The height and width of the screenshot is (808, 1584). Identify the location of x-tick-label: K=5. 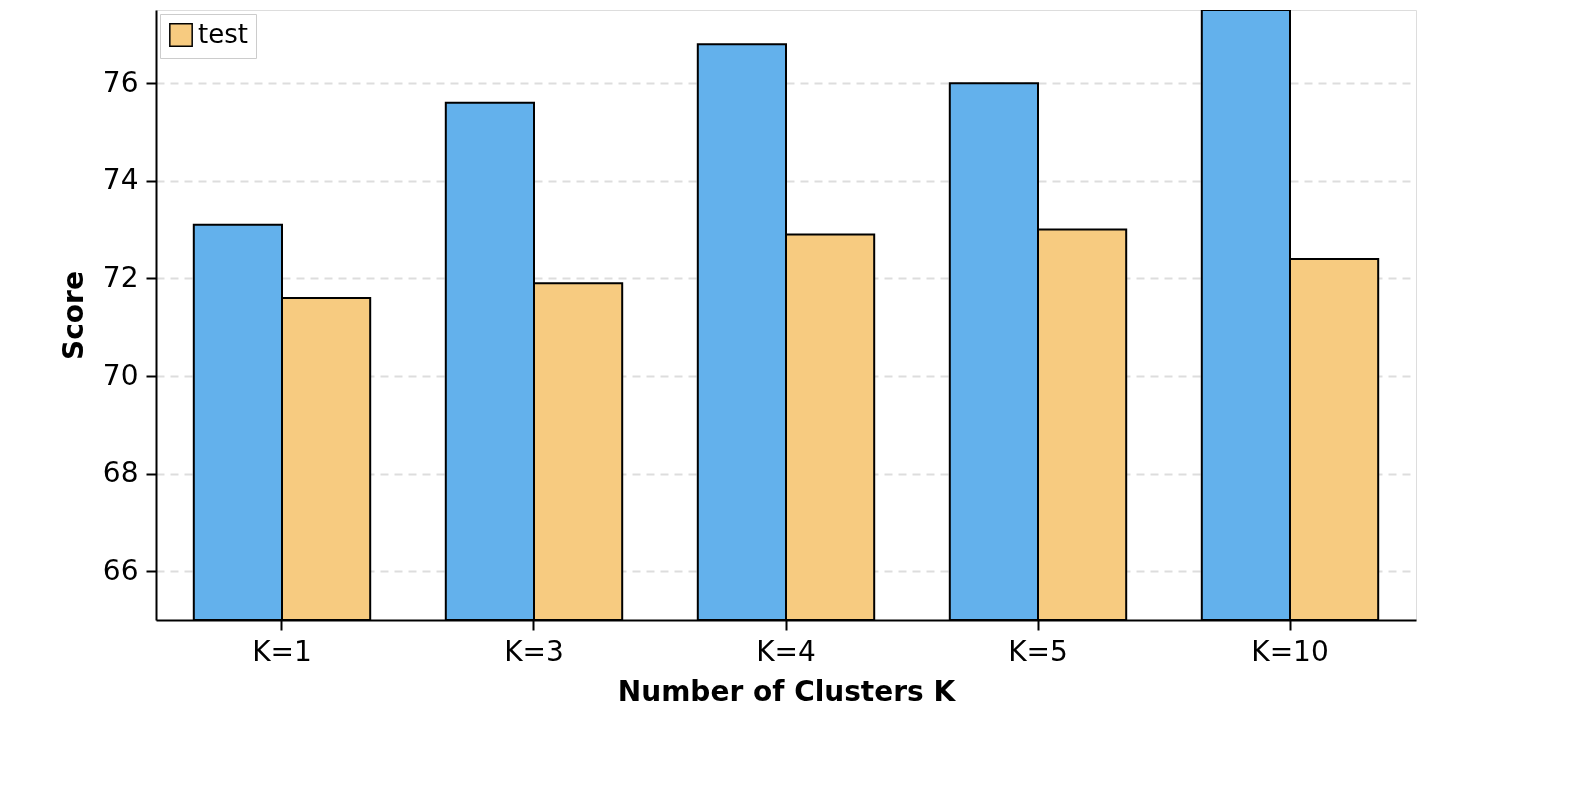
(1038, 651).